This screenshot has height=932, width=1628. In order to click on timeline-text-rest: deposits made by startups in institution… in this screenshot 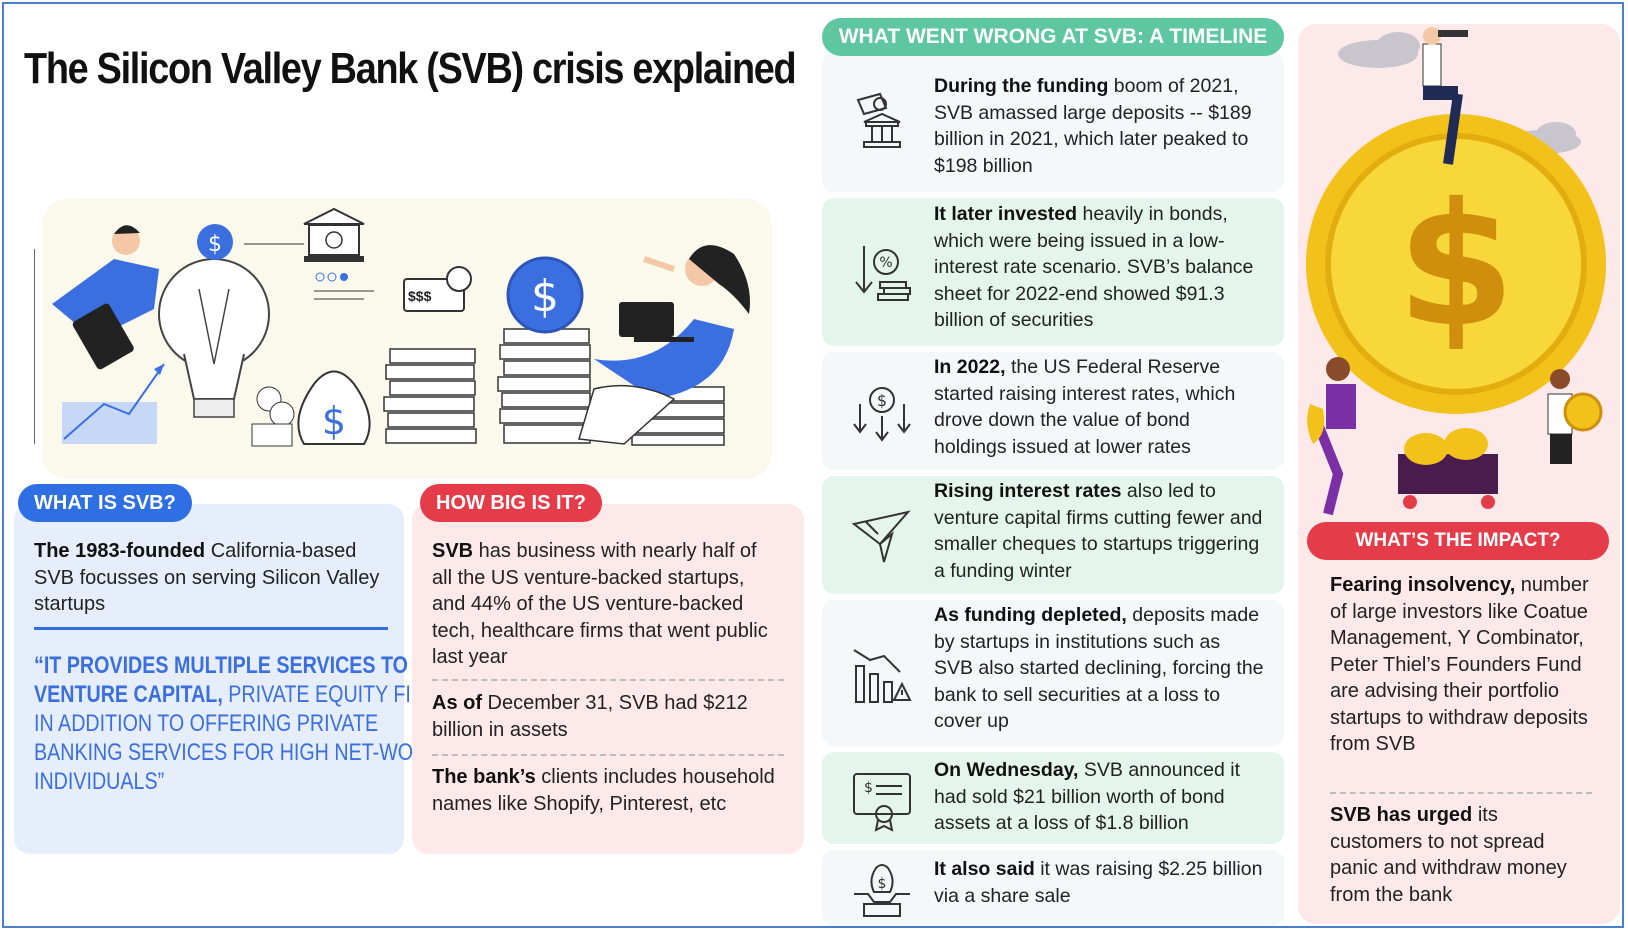, I will do `click(1099, 668)`.